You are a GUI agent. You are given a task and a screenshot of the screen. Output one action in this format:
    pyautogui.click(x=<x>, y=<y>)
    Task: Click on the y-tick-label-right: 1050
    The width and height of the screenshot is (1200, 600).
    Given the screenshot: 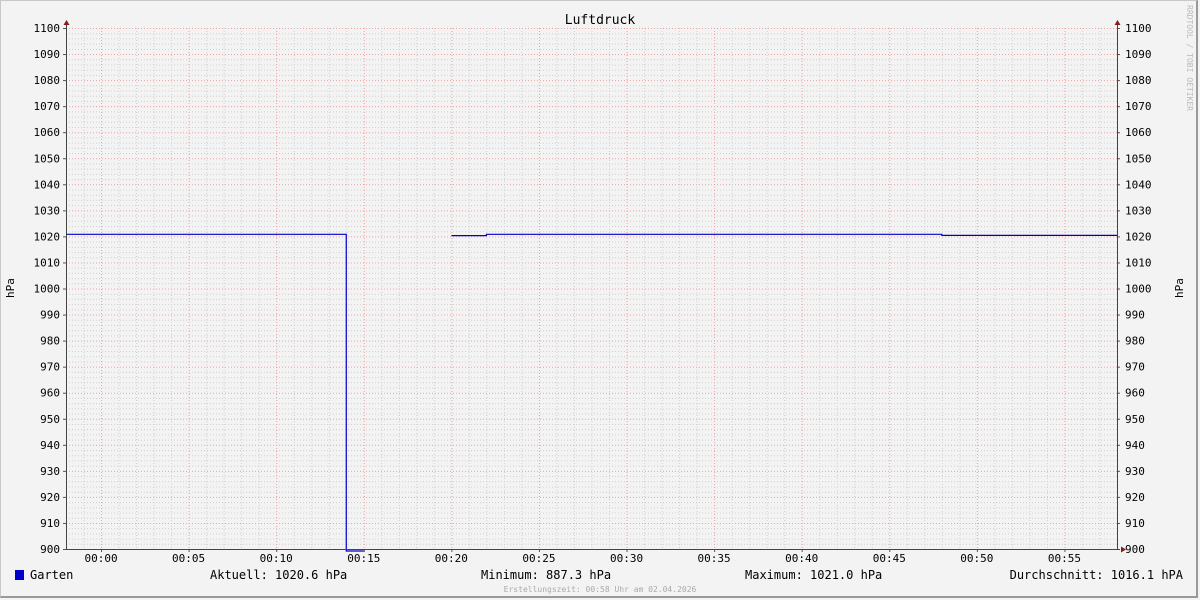 What is the action you would take?
    pyautogui.click(x=1138, y=158)
    